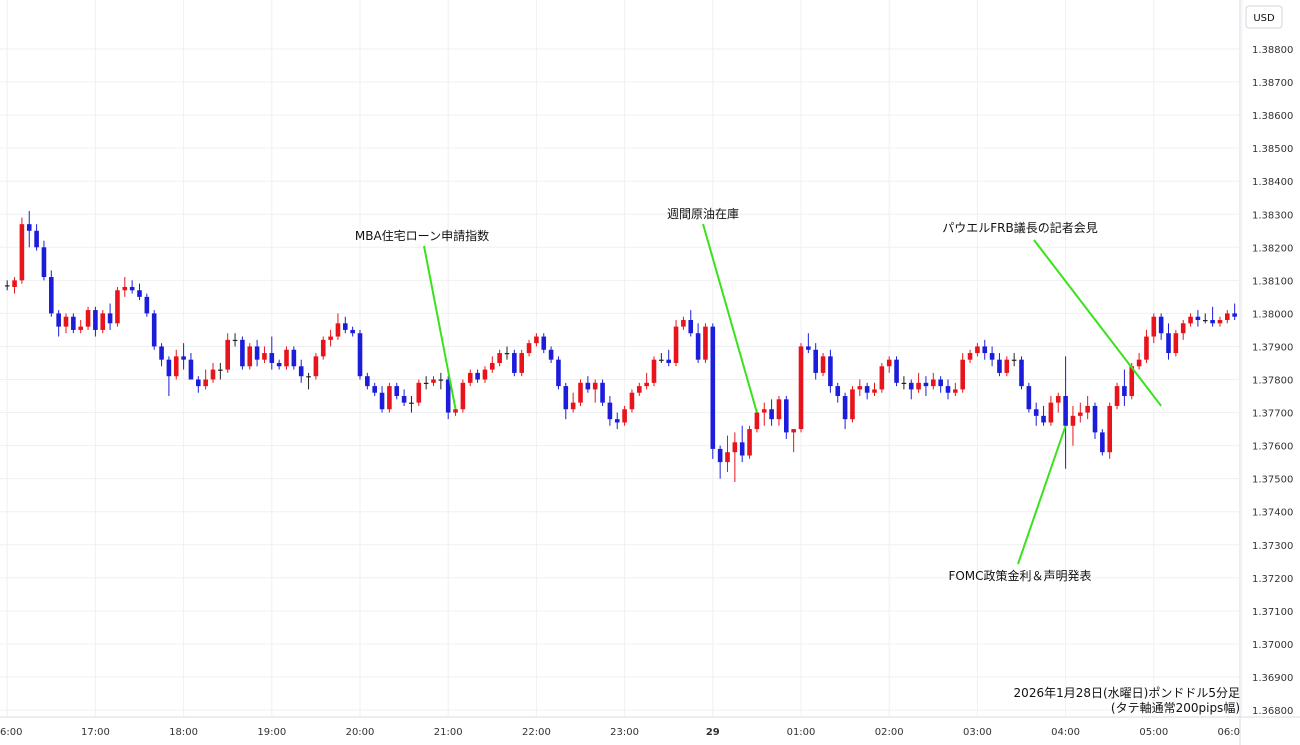  What do you see at coordinates (977, 732) in the screenshot?
I see `time-tick-label: 03:00` at bounding box center [977, 732].